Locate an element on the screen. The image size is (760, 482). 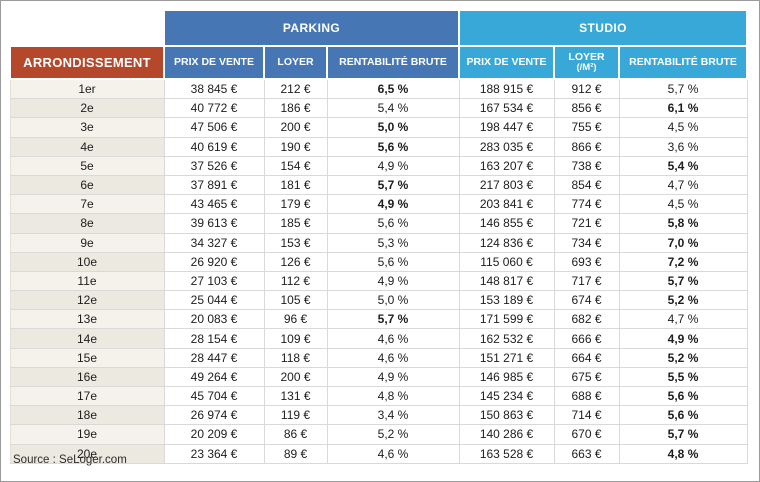
parking-prix-cell: 39 613 € is located at coordinates (214, 223).